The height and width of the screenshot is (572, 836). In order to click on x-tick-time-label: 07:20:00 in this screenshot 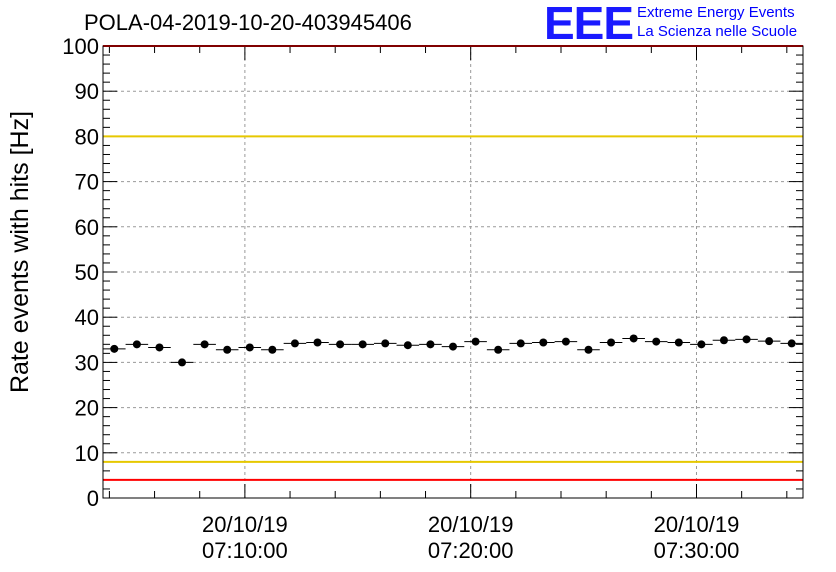, I will do `click(471, 550)`.